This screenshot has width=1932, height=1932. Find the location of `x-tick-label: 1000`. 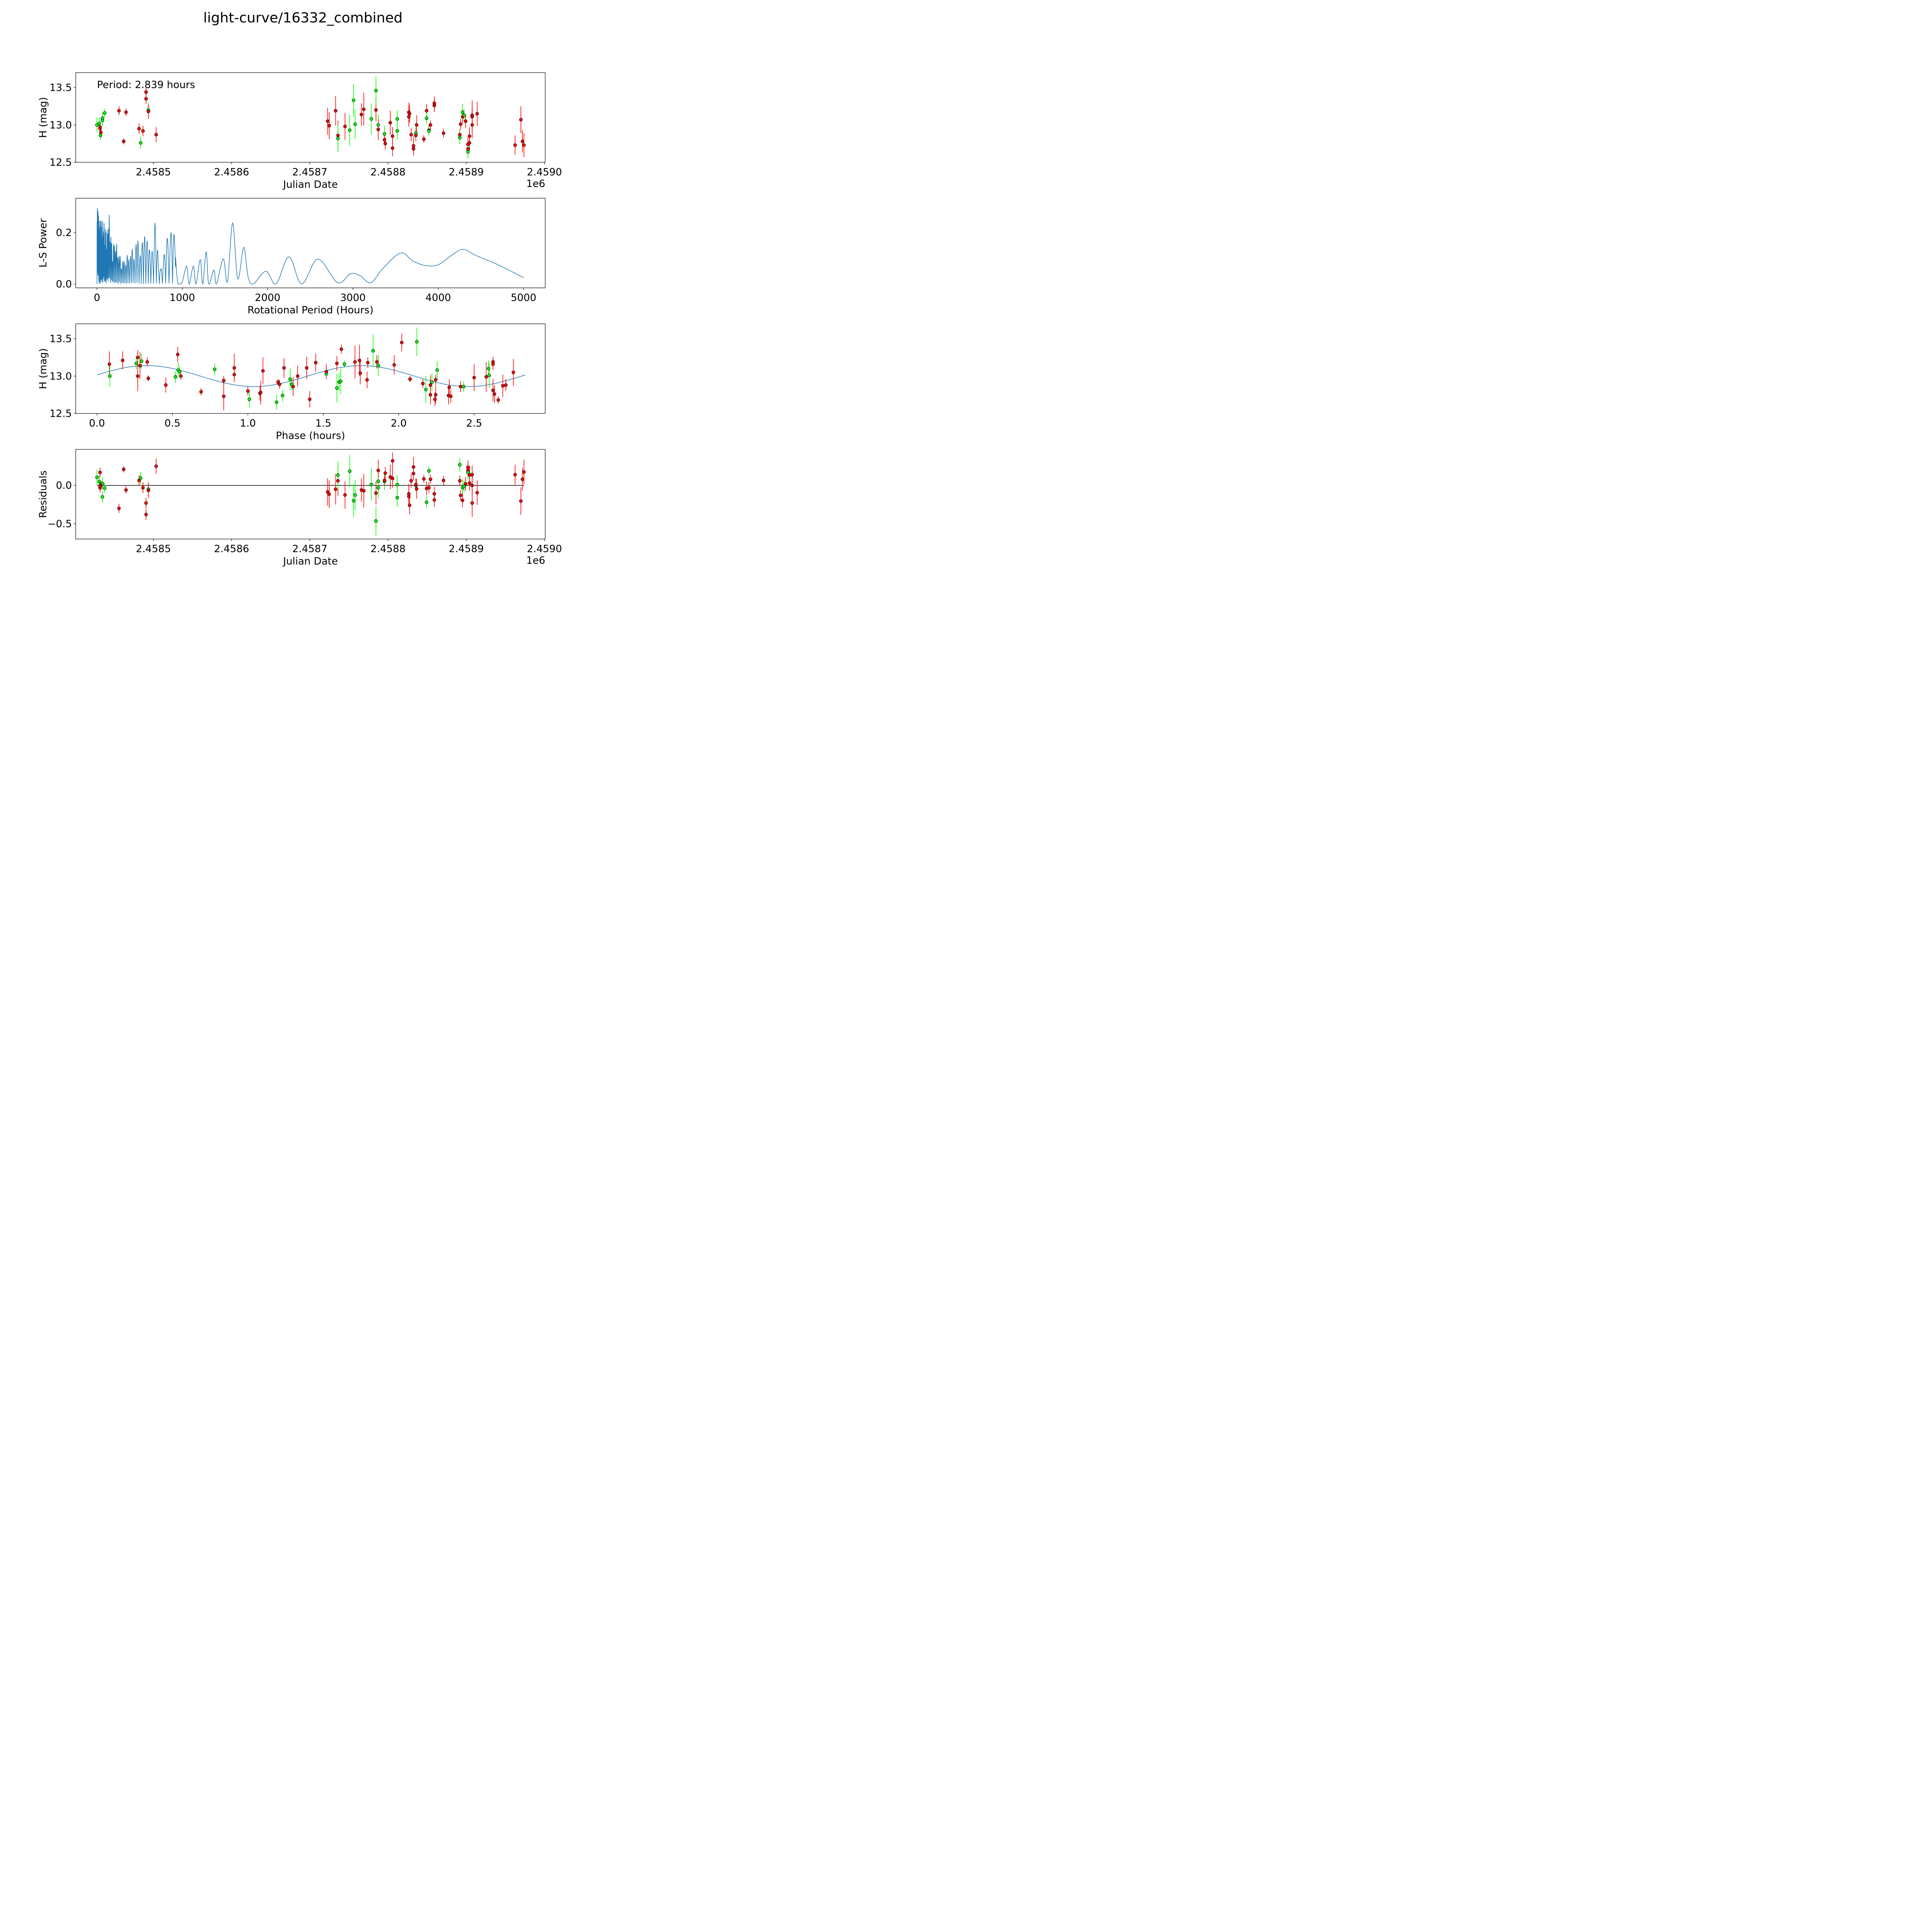

x-tick-label: 1000 is located at coordinates (183, 298).